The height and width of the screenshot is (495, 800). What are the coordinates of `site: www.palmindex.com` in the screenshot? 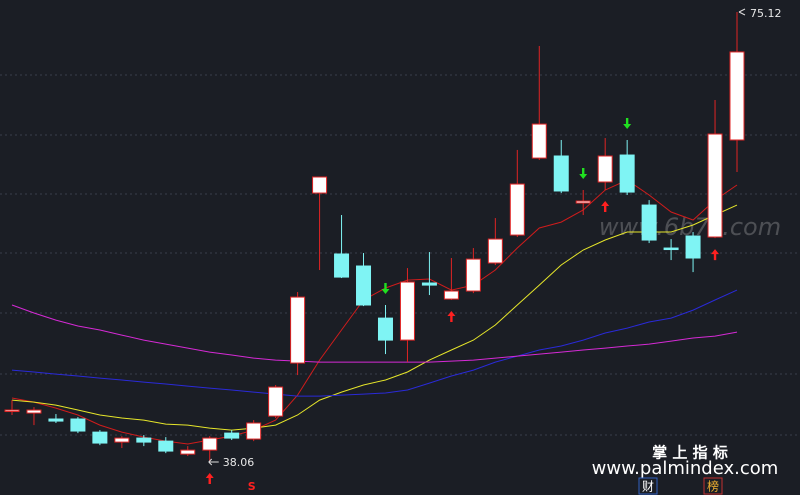 It's located at (685, 468).